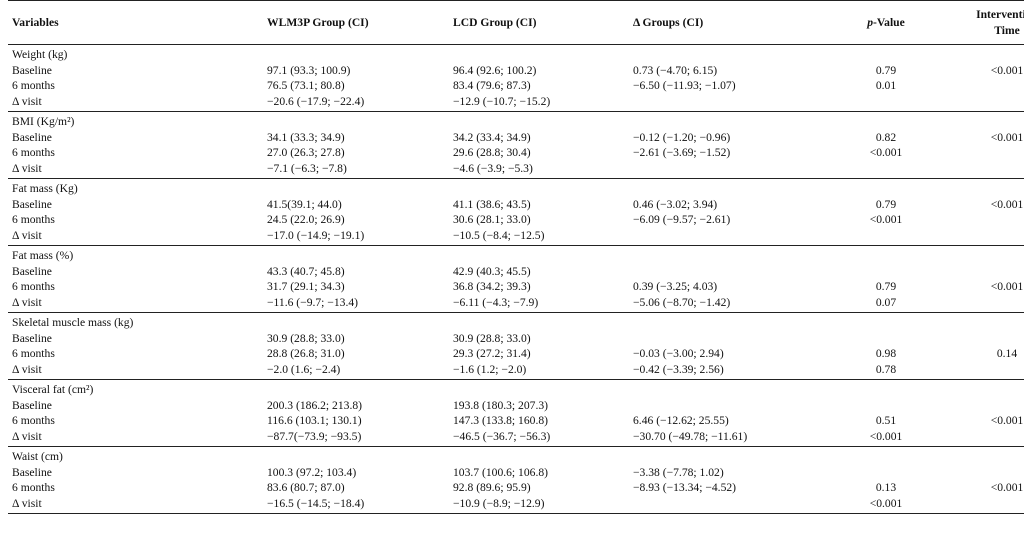 The image size is (1024, 548). What do you see at coordinates (675, 286) in the screenshot?
I see `delta-value: 0.39 (−3.25; 4.03)` at bounding box center [675, 286].